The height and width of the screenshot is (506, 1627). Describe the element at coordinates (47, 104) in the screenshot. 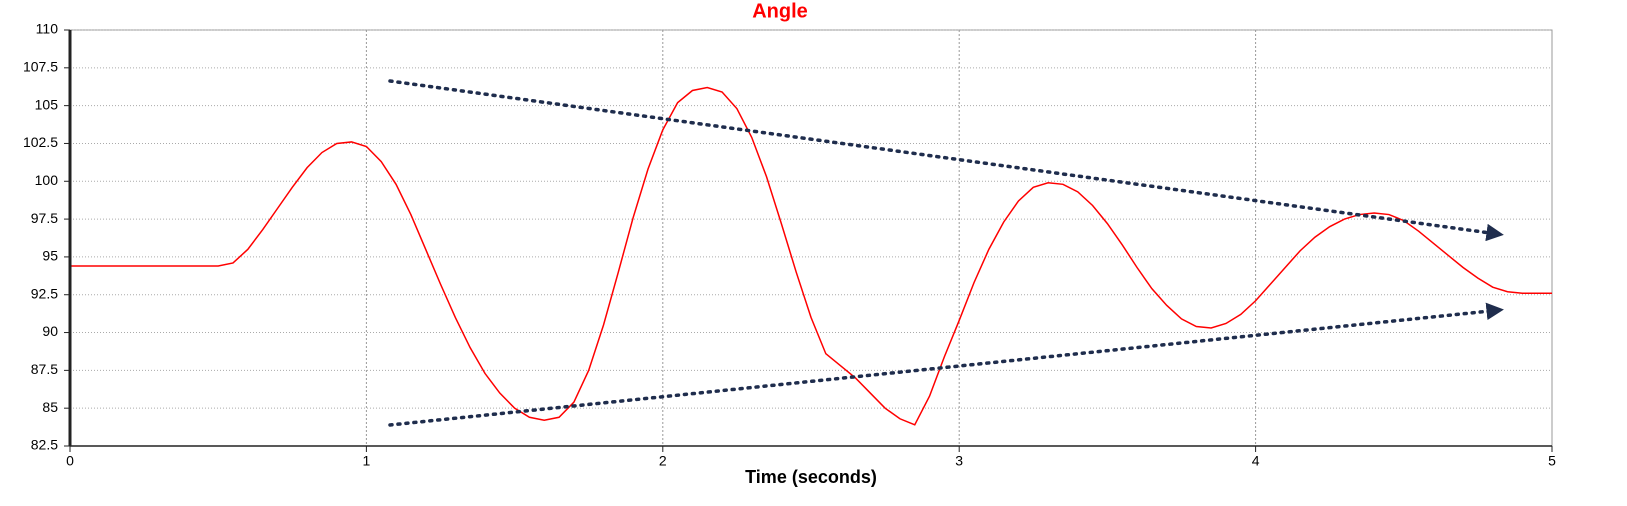

I see `y-tick-label: 105` at that location.